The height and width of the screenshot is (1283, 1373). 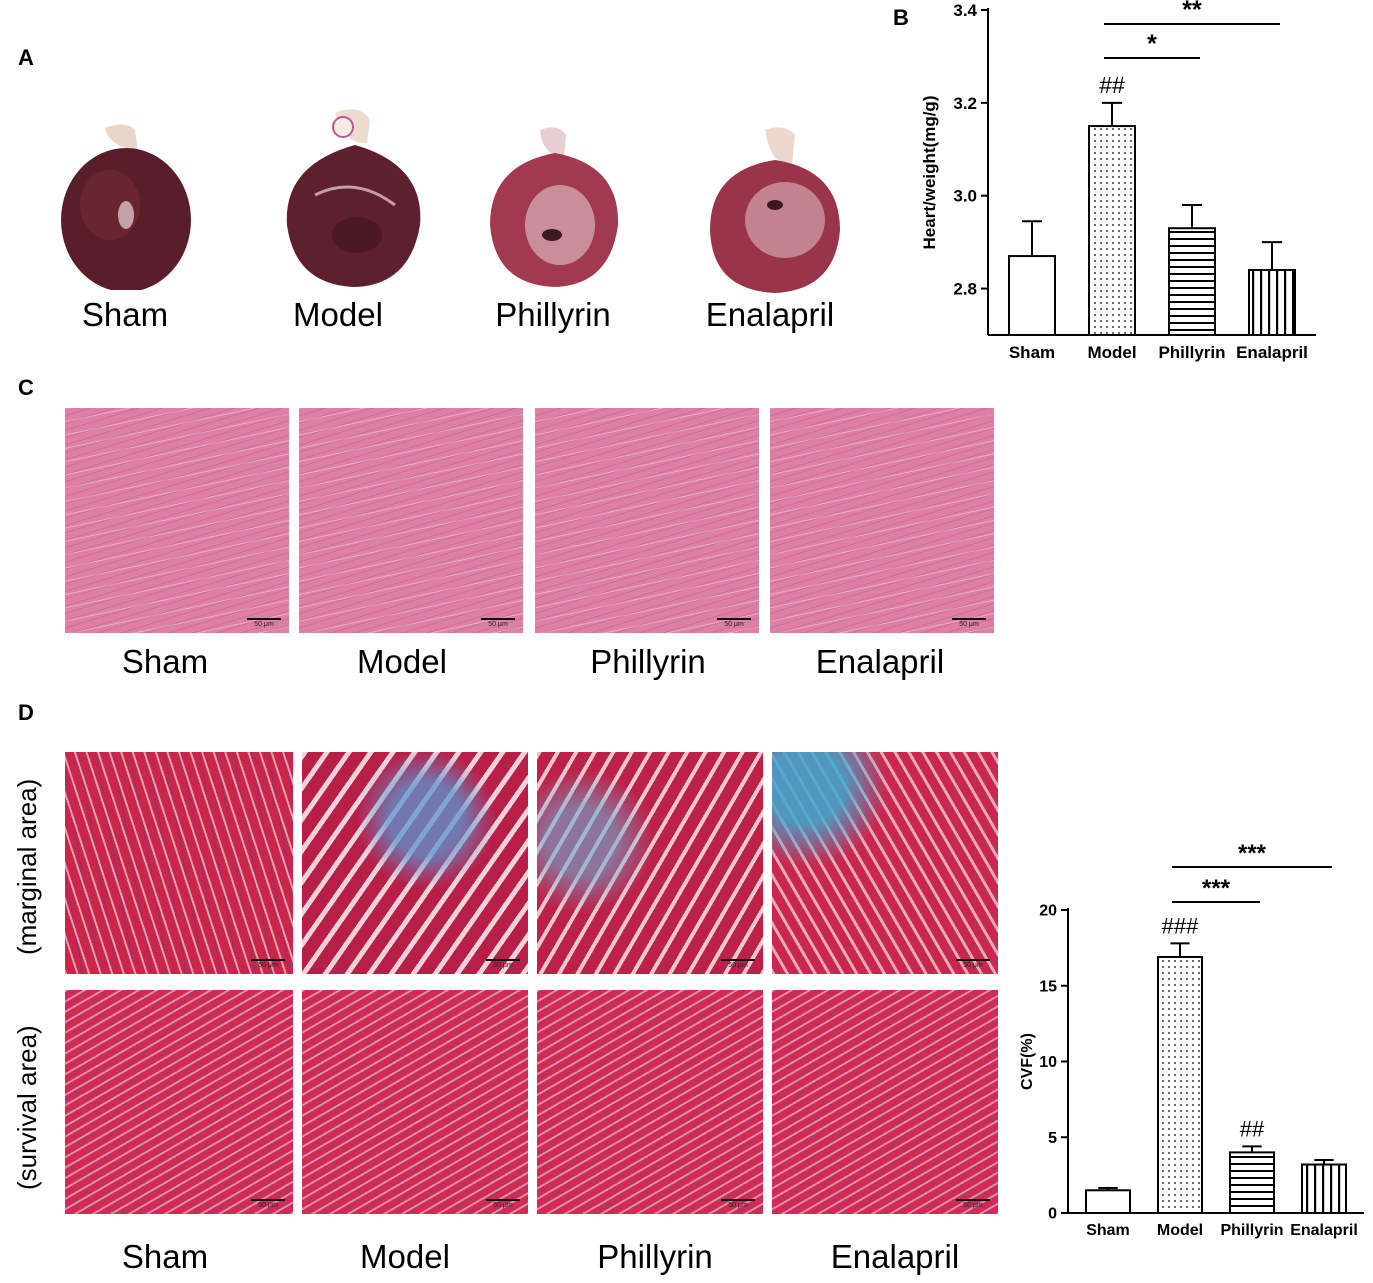 I want to click on panel-c-label-sham: Sham, so click(x=165, y=661).